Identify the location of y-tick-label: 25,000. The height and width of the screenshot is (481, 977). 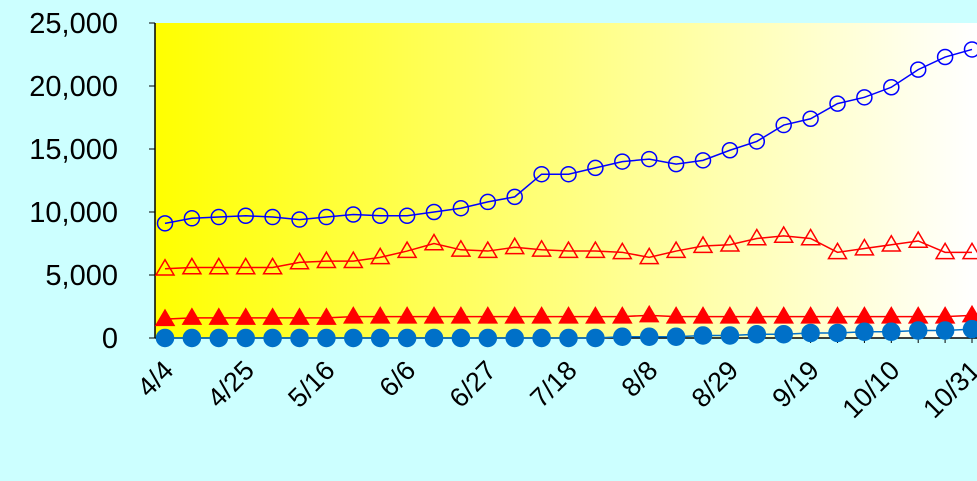
(73, 24).